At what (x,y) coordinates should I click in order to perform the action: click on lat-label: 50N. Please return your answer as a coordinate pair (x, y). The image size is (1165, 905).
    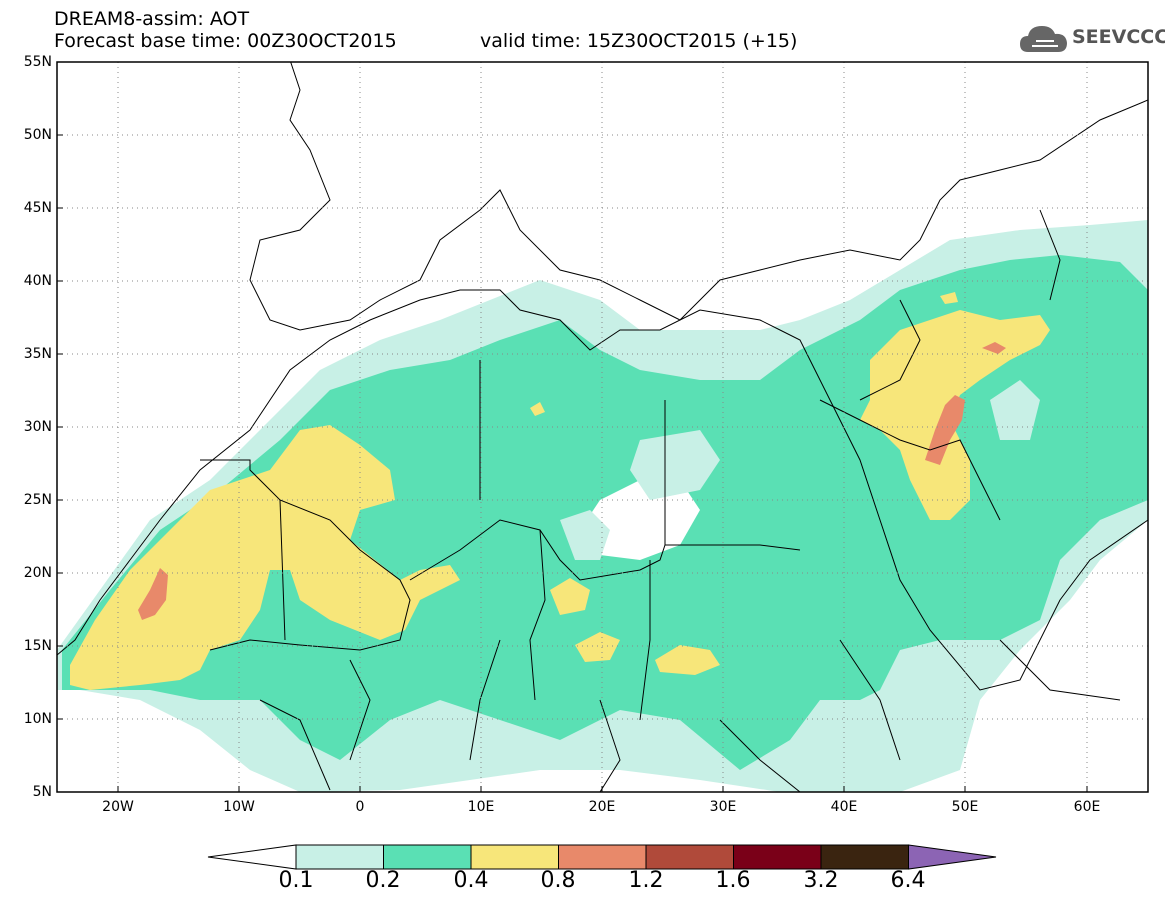
    Looking at the image, I should click on (37, 135).